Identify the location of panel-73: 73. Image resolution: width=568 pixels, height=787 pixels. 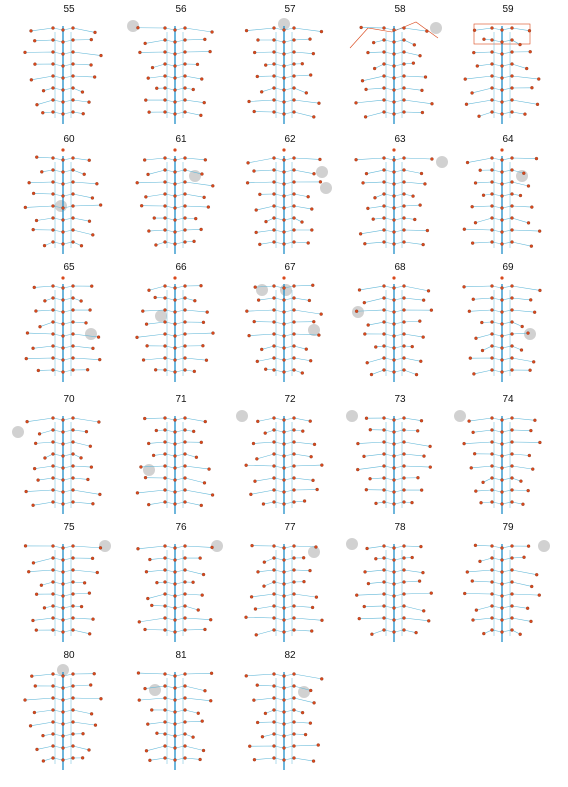
(400, 459).